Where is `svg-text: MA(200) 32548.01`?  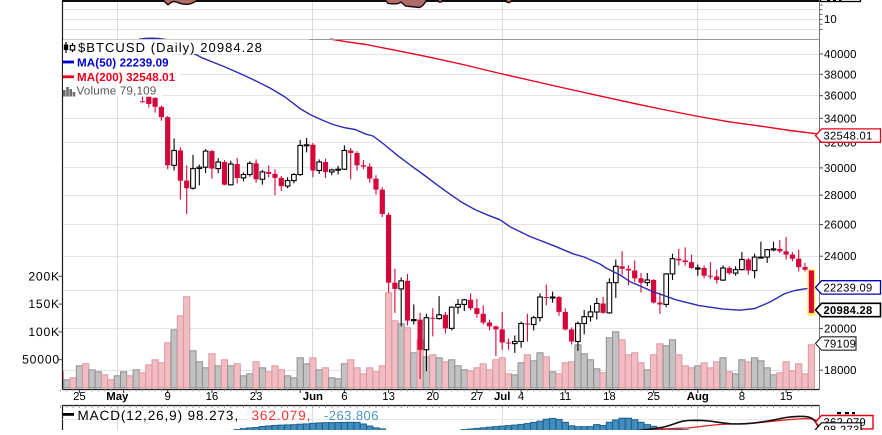 svg-text: MA(200) 32548.01 is located at coordinates (126, 77).